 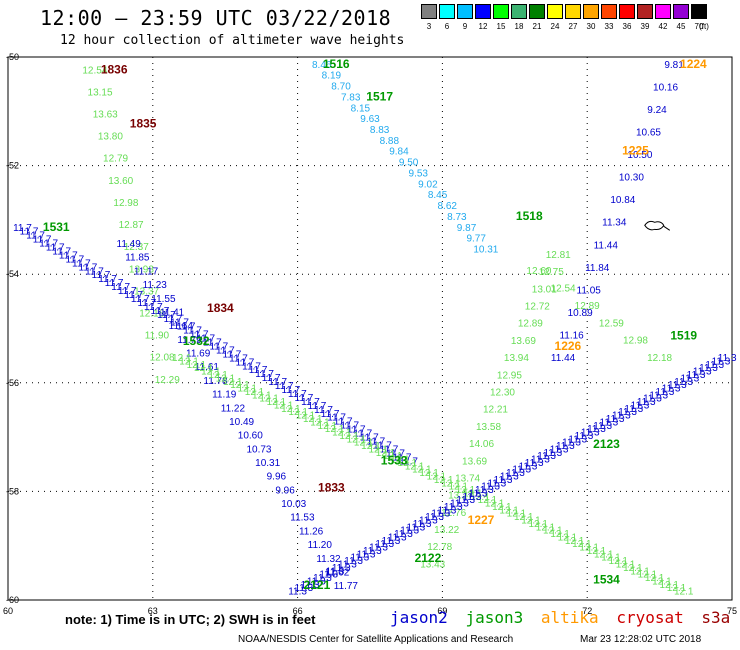 What do you see at coordinates (438, 195) in the screenshot?
I see `wave-height-value: 8.45` at bounding box center [438, 195].